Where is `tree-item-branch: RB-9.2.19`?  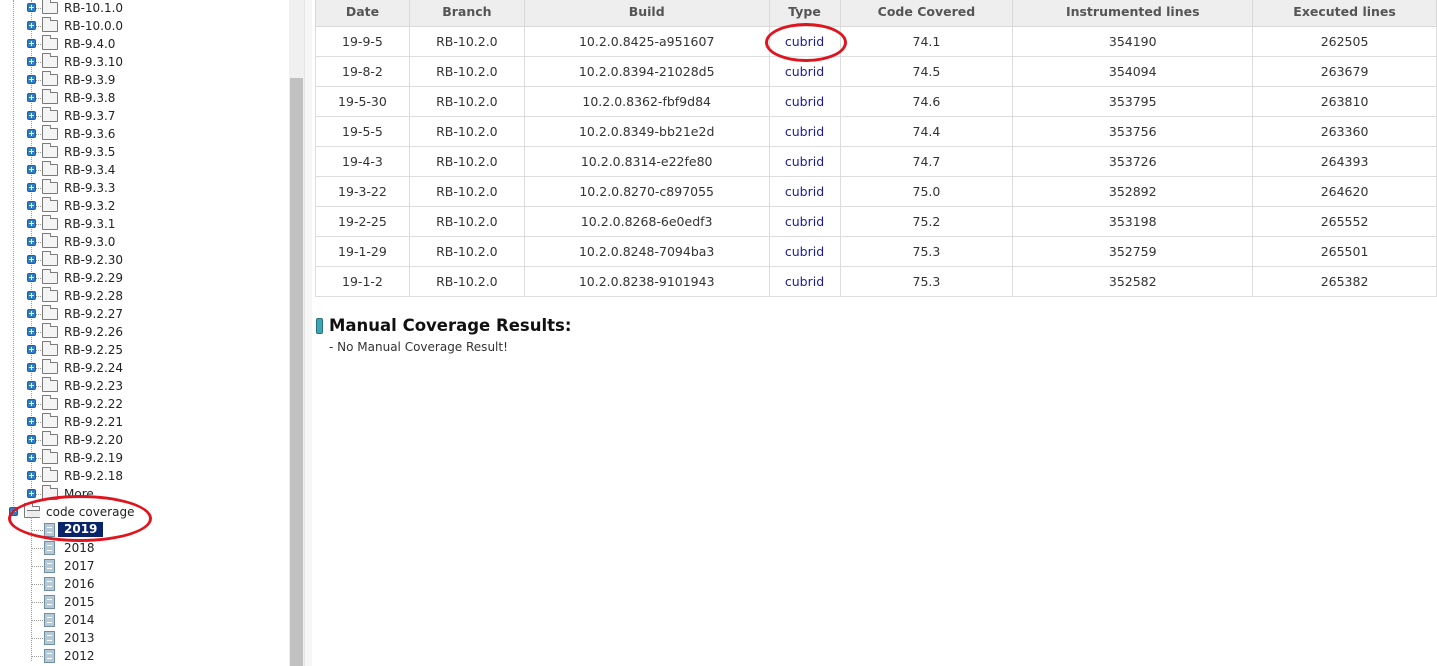 tree-item-branch: RB-9.2.19 is located at coordinates (144, 458).